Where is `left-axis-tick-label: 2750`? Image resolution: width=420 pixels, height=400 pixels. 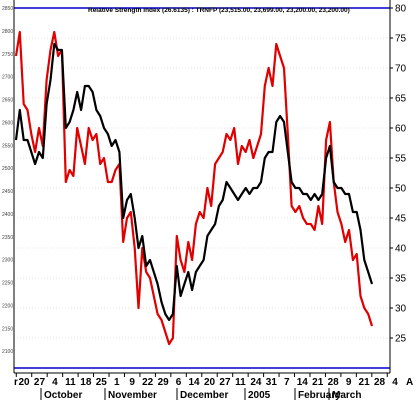 left-axis-tick-label: 2750 is located at coordinates (7, 55).